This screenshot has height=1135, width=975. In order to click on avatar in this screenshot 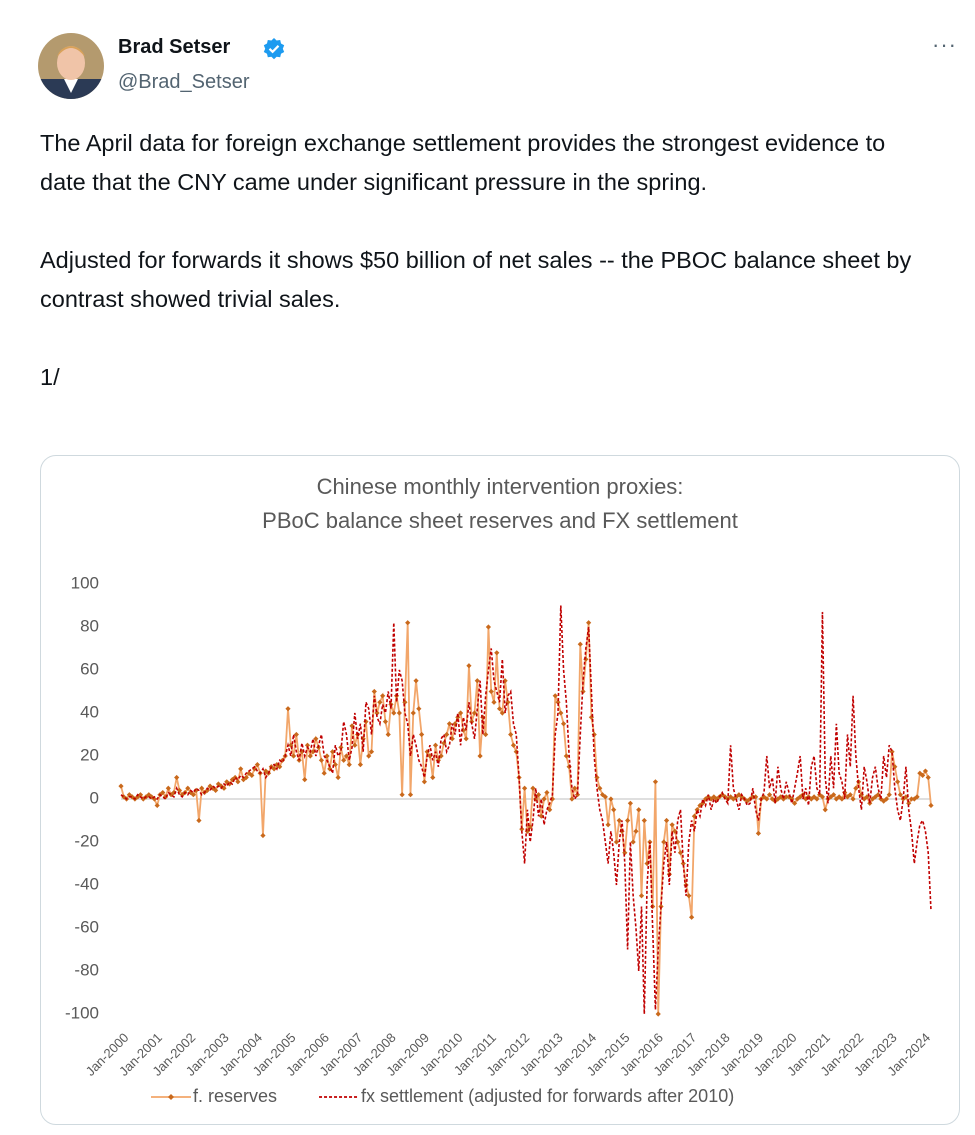, I will do `click(71, 66)`.